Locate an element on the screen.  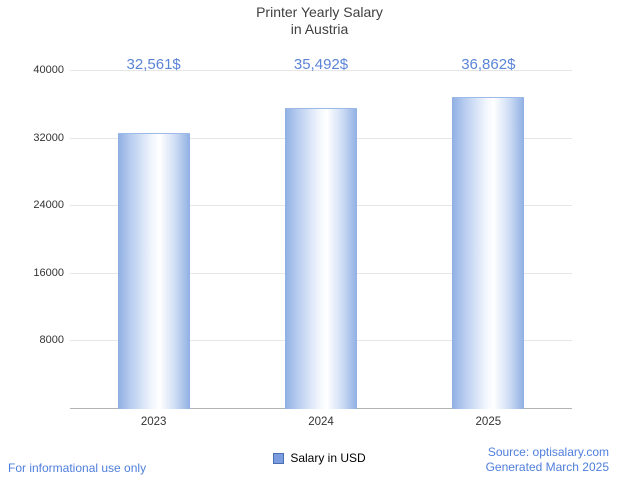
y-tick-label: 40000 is located at coordinates (48, 70).